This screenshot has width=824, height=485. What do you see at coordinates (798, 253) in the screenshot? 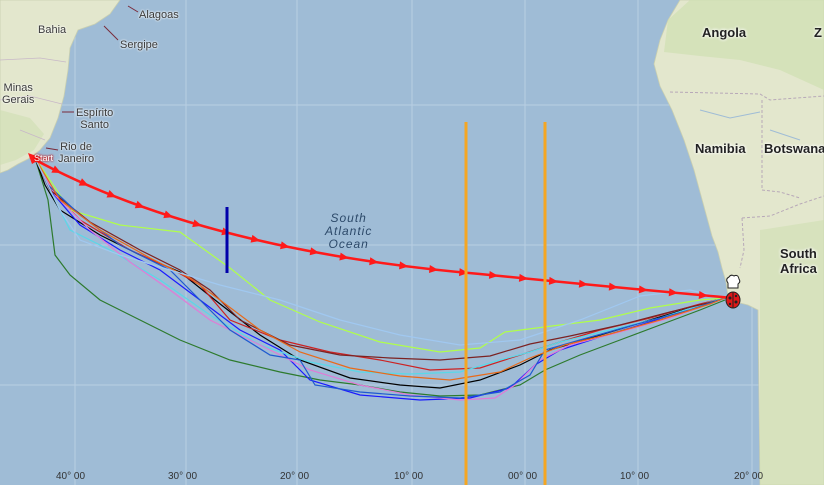
I see `country-label-south-africa-line1: South` at bounding box center [798, 253].